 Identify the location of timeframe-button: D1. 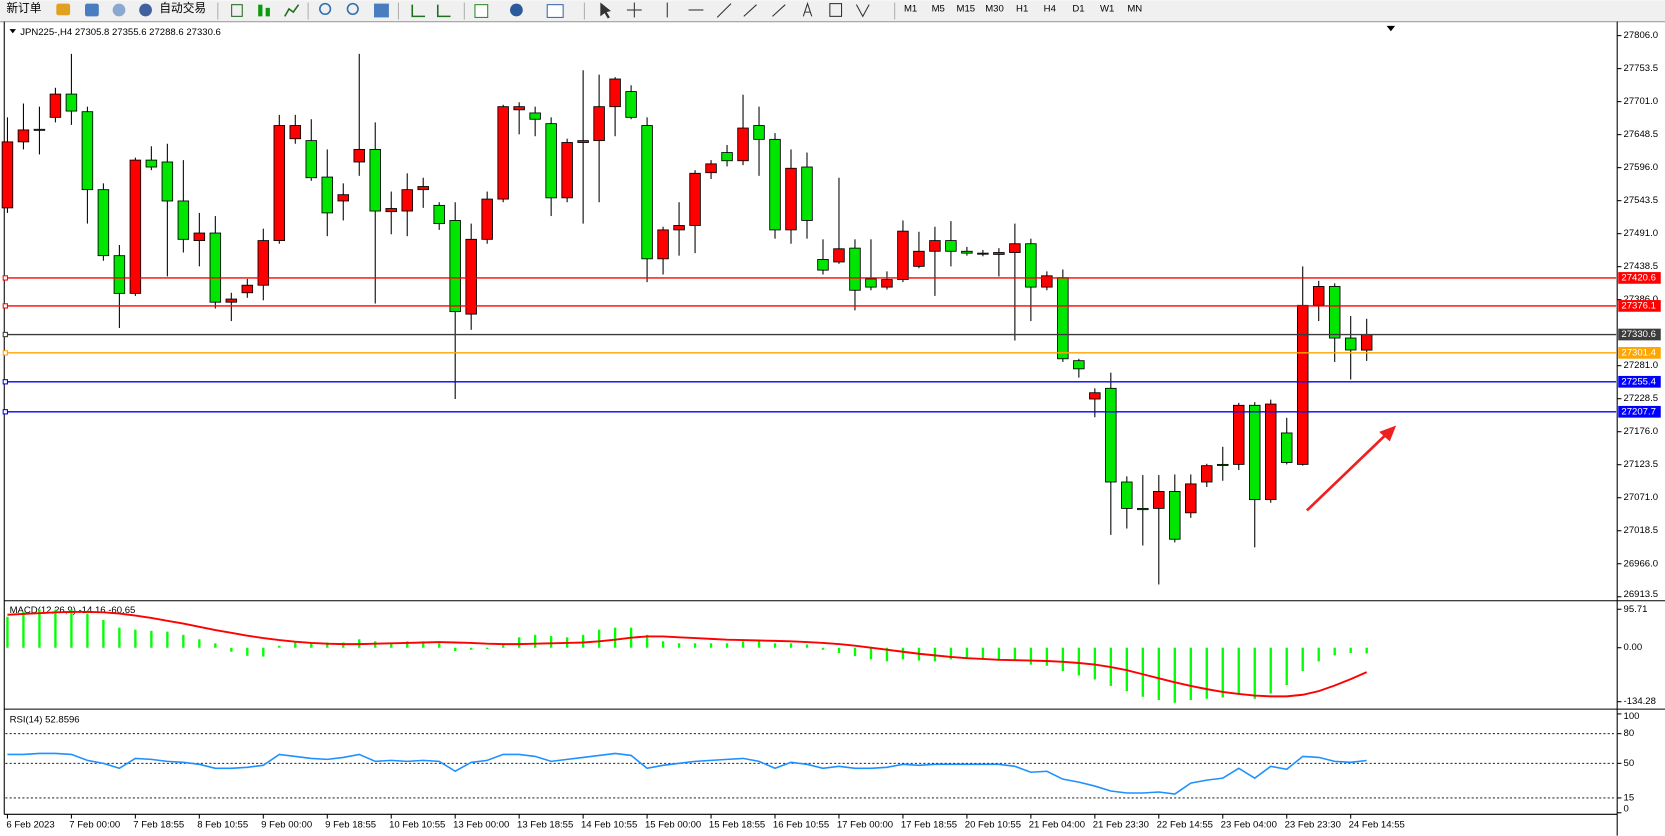
(1078, 8).